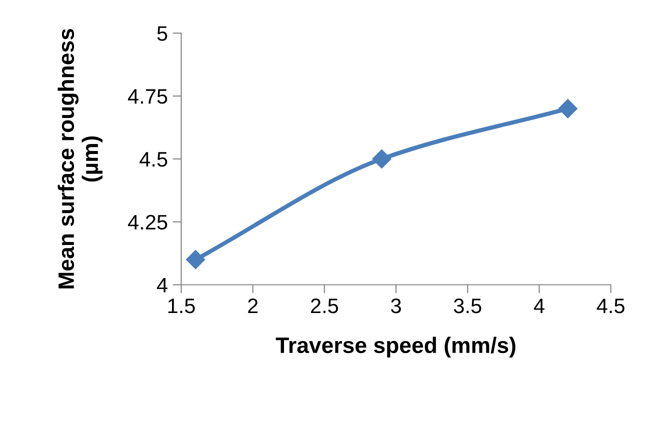 This screenshot has height=425, width=645. Describe the element at coordinates (610, 306) in the screenshot. I see `x-tick-label: 4.5` at that location.